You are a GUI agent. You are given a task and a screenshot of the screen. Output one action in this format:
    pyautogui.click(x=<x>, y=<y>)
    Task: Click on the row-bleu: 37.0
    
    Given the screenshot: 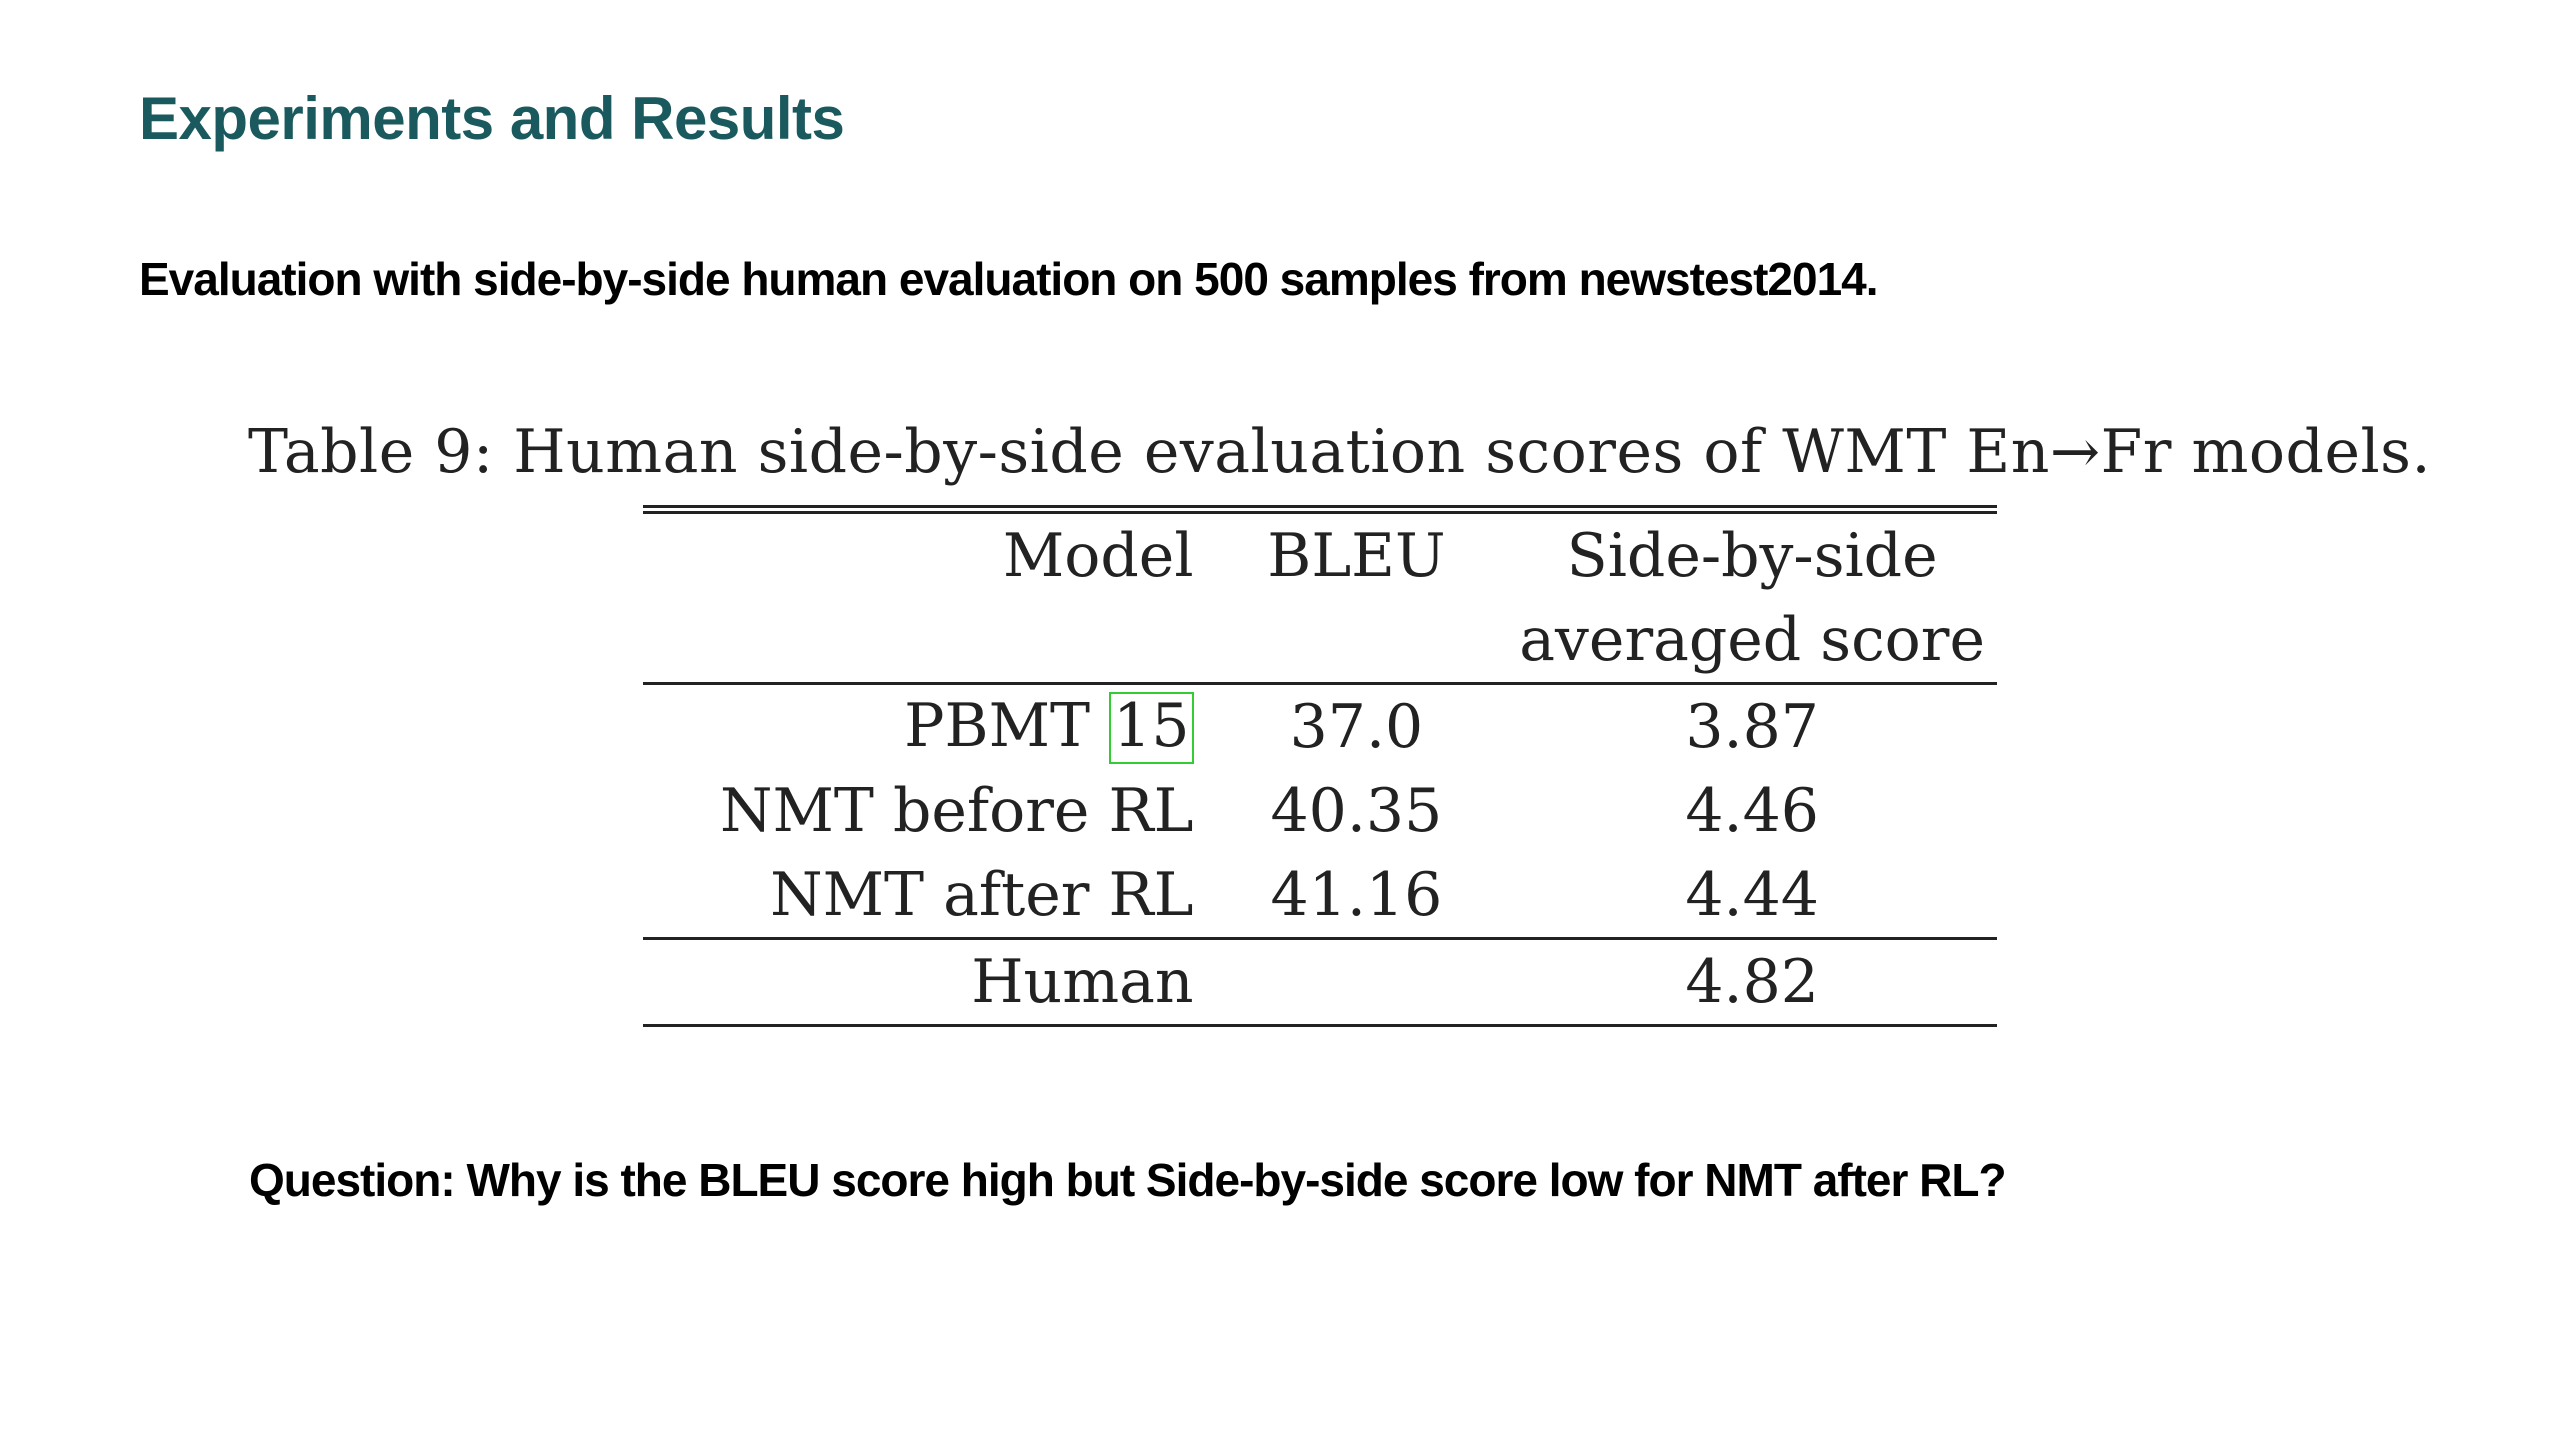 What is the action you would take?
    pyautogui.click(x=1356, y=727)
    